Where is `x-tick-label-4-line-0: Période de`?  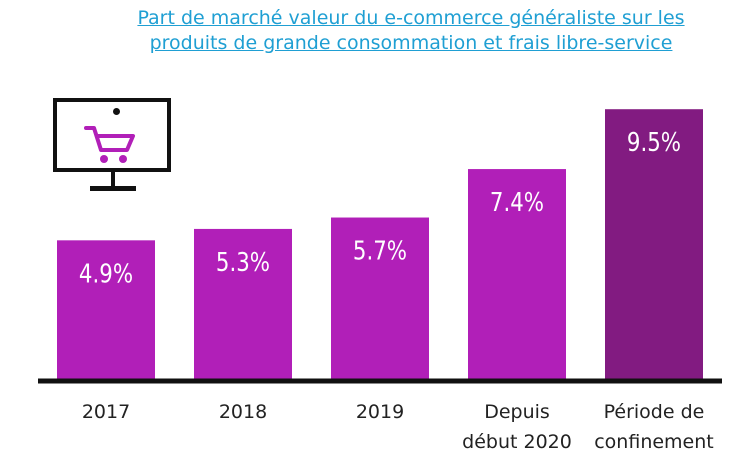 x-tick-label-4-line-0: Période de is located at coordinates (654, 412).